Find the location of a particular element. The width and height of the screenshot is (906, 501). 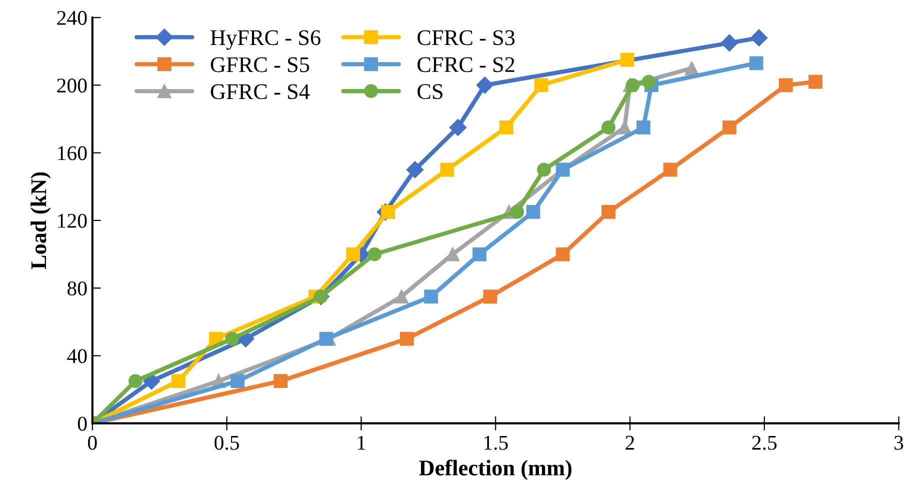

x-tick-label: 0 is located at coordinates (92, 443).